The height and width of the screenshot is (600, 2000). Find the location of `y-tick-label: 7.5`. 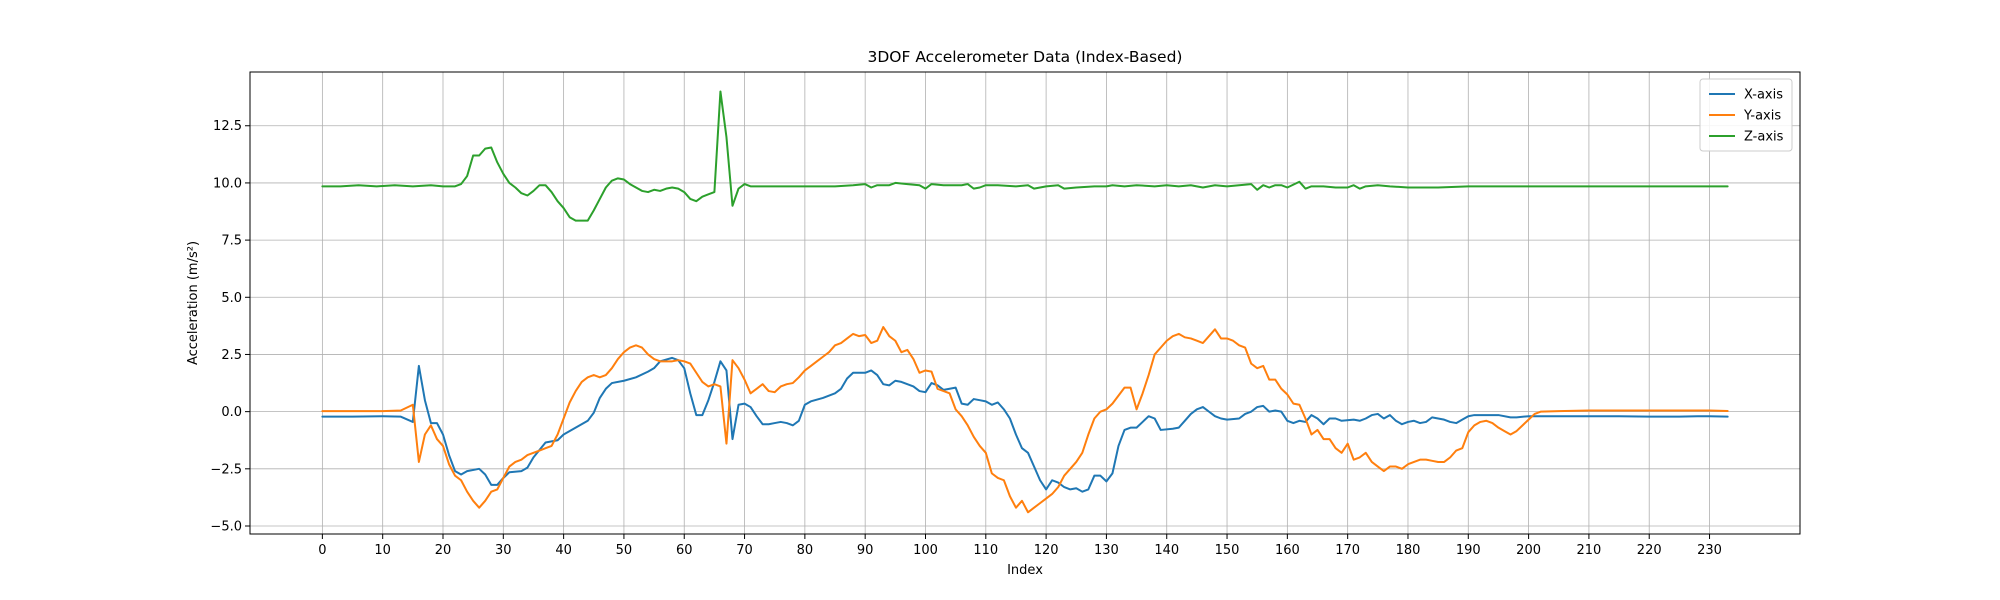

y-tick-label: 7.5 is located at coordinates (231, 241).